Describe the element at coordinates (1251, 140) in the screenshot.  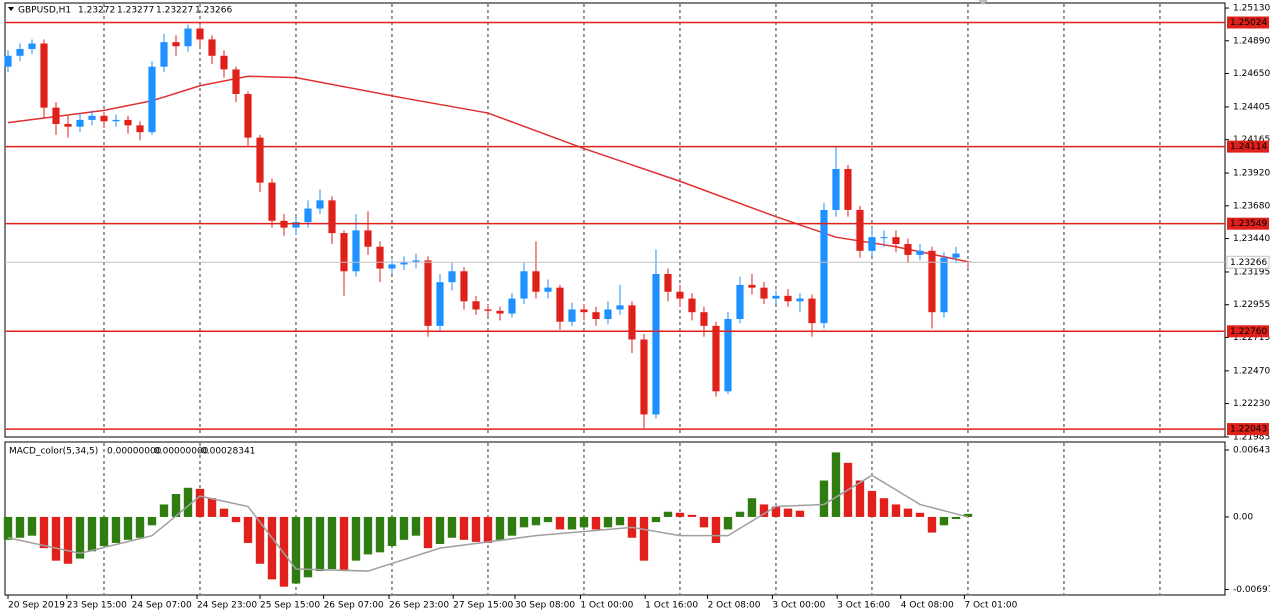
I see `y-tick-label: 1.24165` at that location.